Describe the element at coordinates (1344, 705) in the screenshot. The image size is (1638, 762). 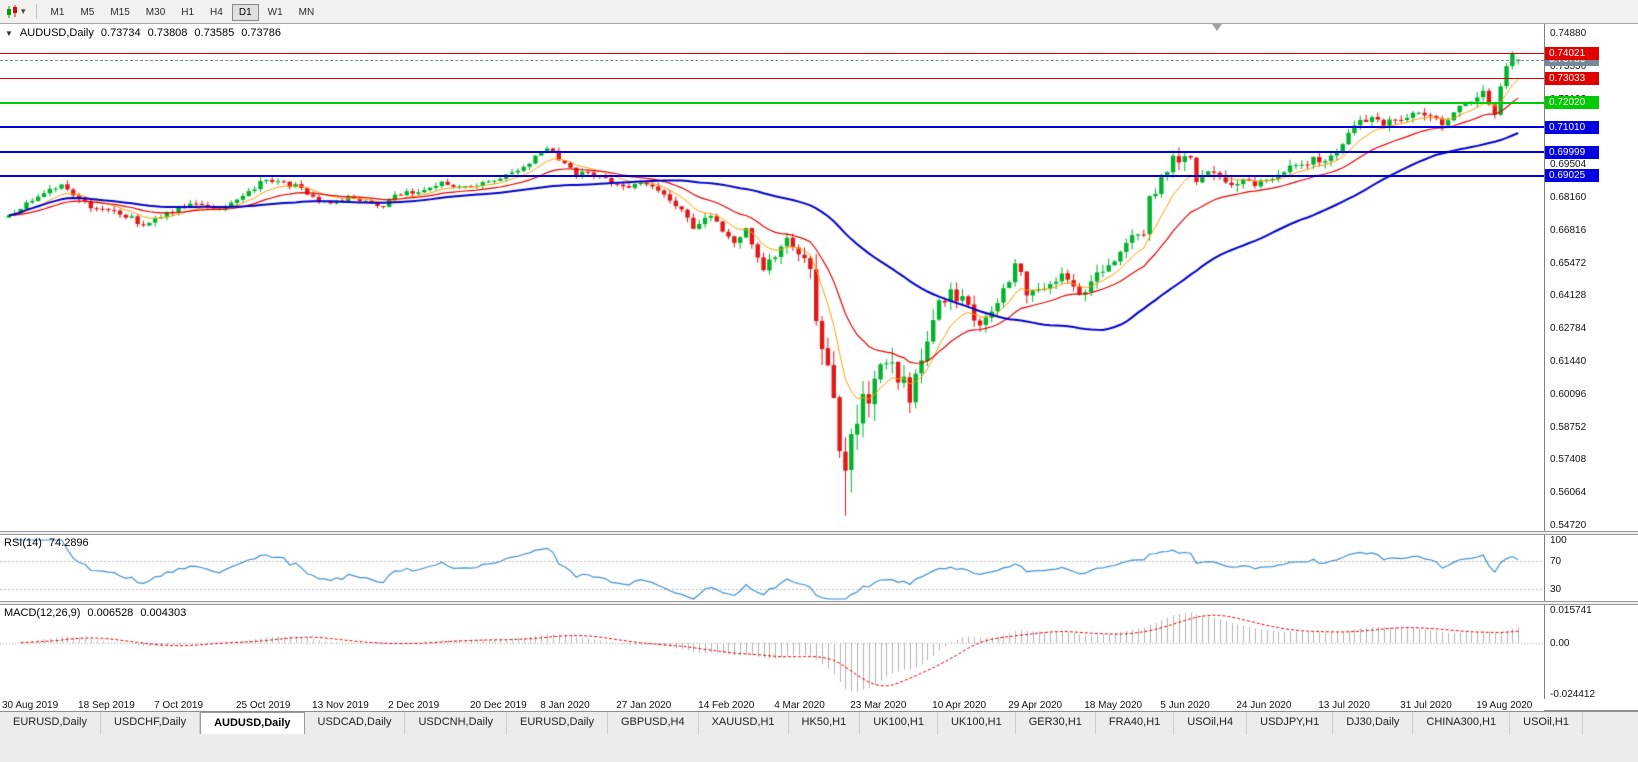
I see `date-label: 13 Jul 2020` at that location.